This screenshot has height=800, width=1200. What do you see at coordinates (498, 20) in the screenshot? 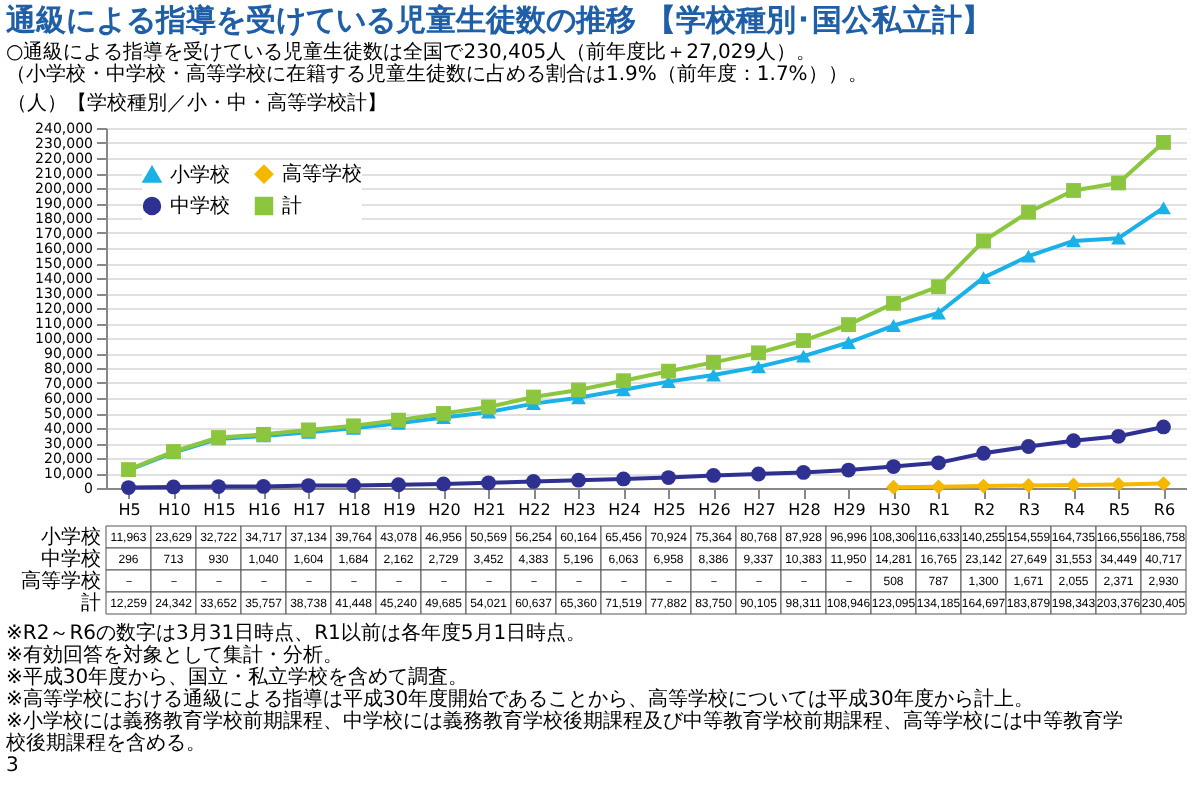
I see `chart-title: 通級による指導を受けている児童生徒数の推移 【学校種別･国公私立計】` at bounding box center [498, 20].